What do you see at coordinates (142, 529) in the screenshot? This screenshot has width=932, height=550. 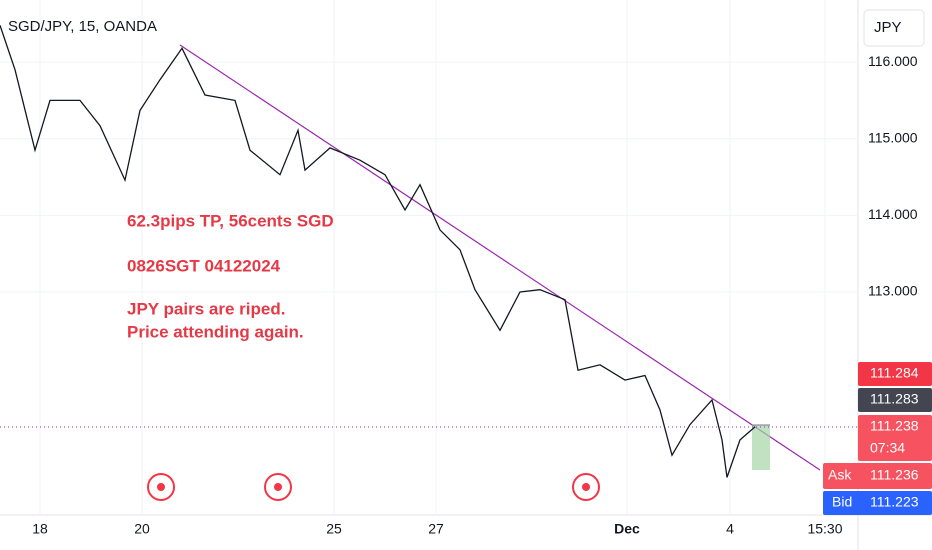 I see `x-tick-label: 20` at bounding box center [142, 529].